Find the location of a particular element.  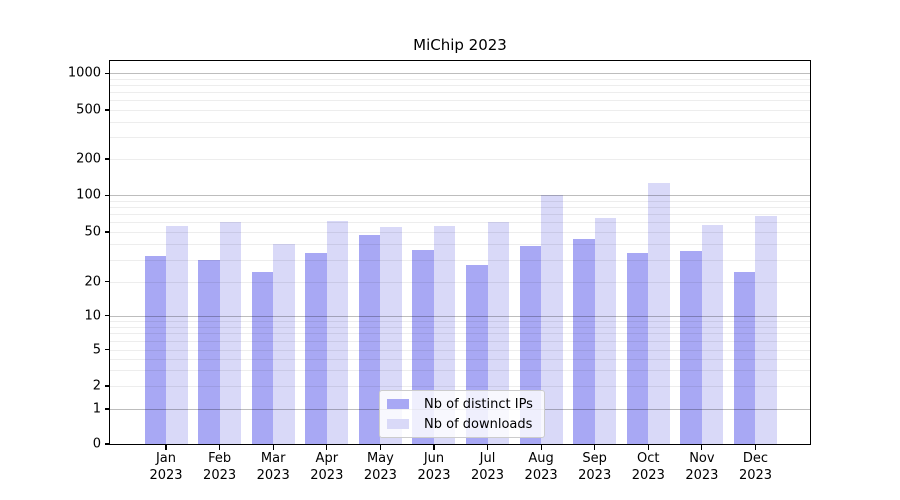

legend-label-distinct-ips: Nb of distinct IPs is located at coordinates (478, 404).